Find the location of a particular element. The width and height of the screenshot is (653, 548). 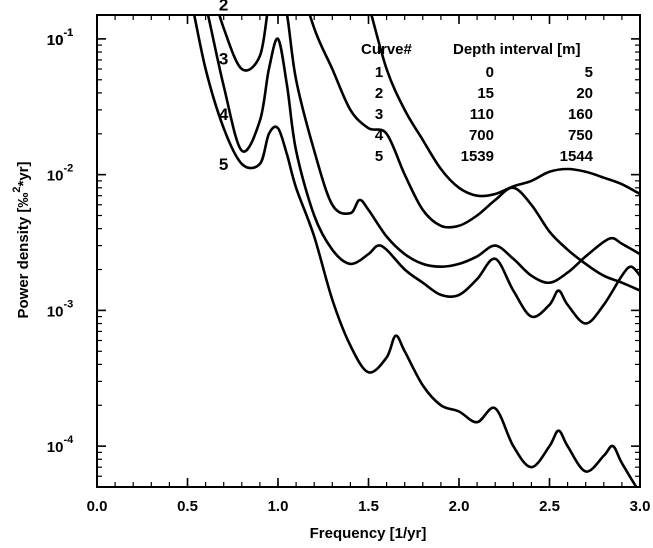

x-tick-label: 2.5 is located at coordinates (549, 506).